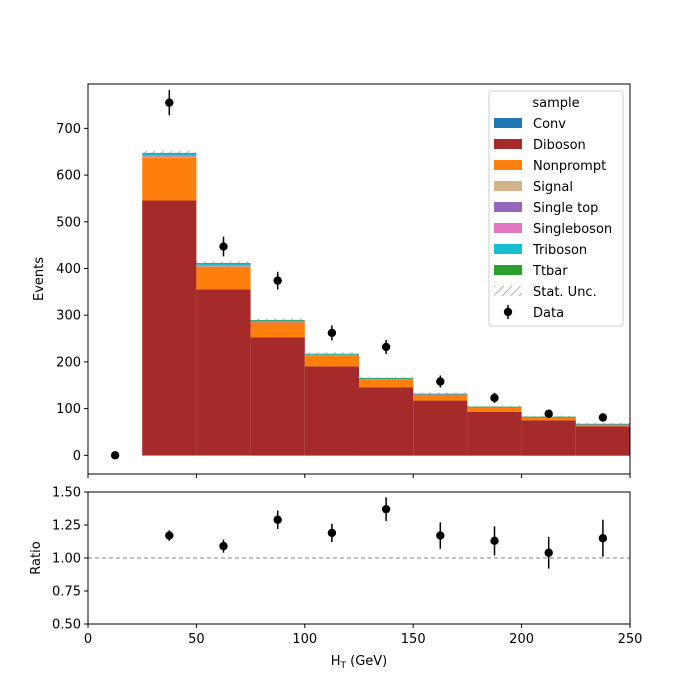 This screenshot has height=700, width=700. What do you see at coordinates (565, 208) in the screenshot?
I see `legend-label-4: Single top` at bounding box center [565, 208].